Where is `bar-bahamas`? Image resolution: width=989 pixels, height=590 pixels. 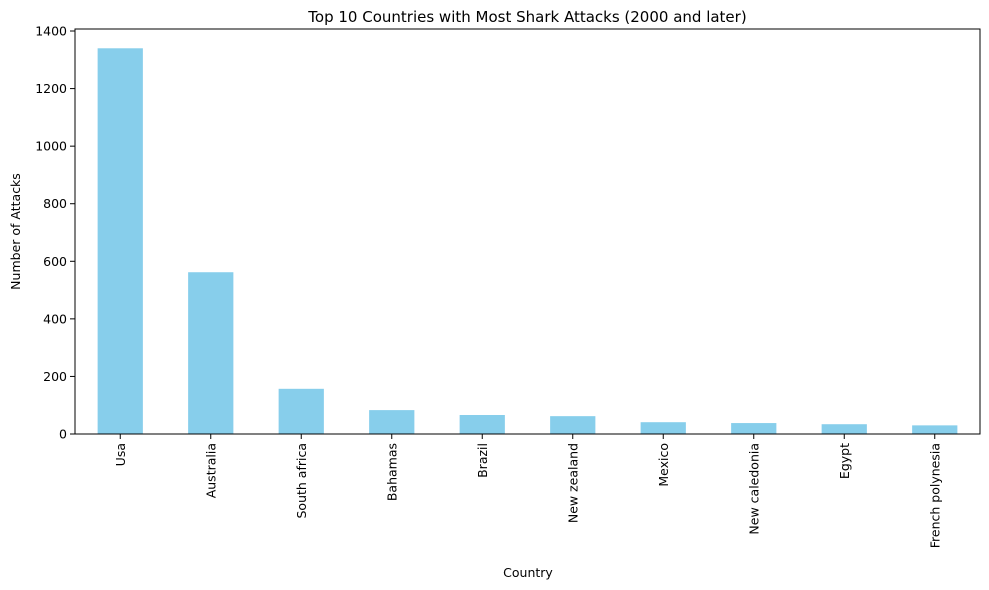
bar-bahamas is located at coordinates (392, 422).